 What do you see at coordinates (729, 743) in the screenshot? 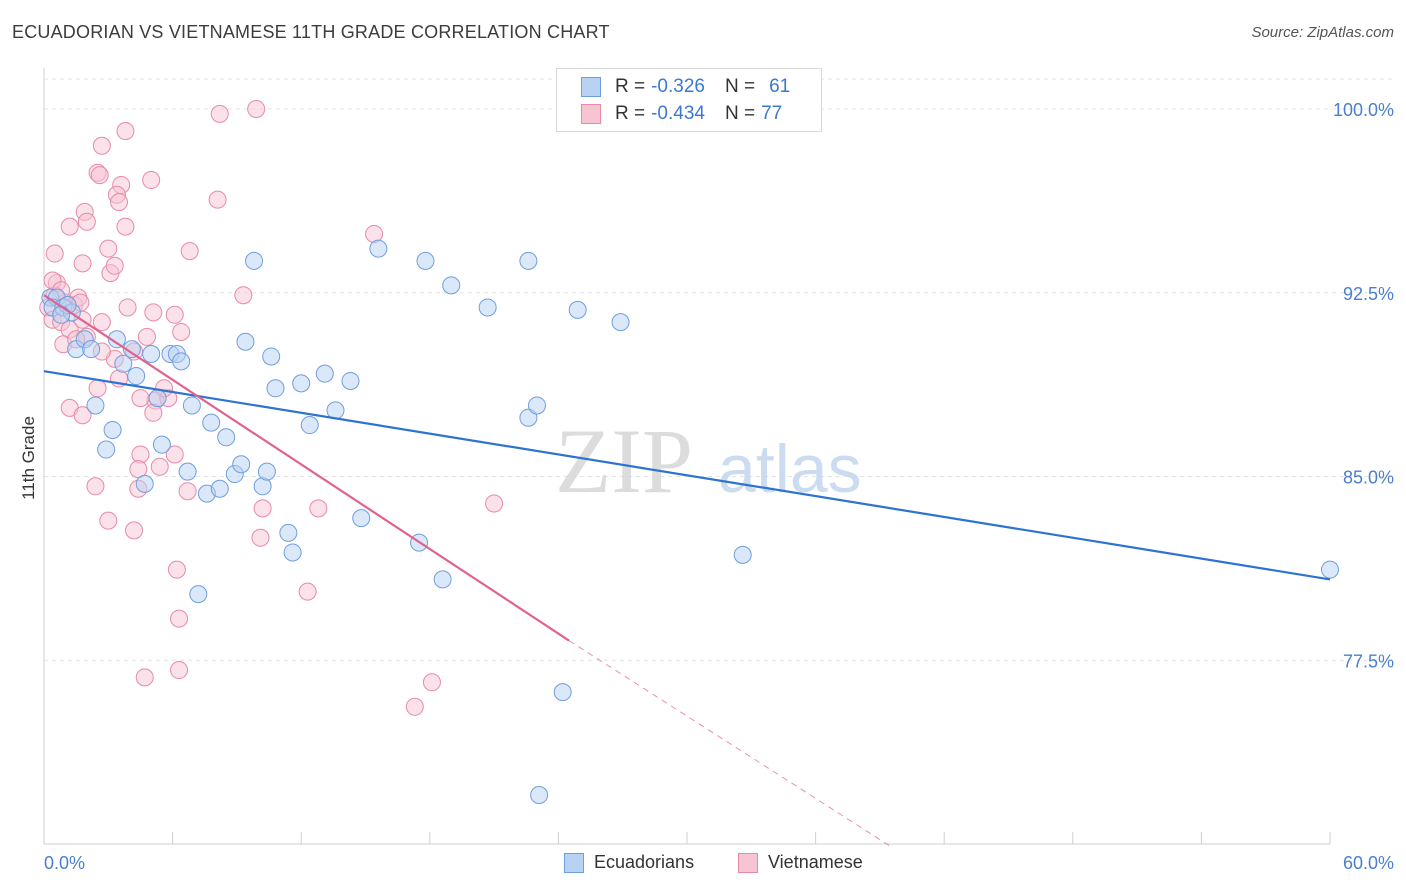
I see `vietnamese-trend-extension` at bounding box center [729, 743].